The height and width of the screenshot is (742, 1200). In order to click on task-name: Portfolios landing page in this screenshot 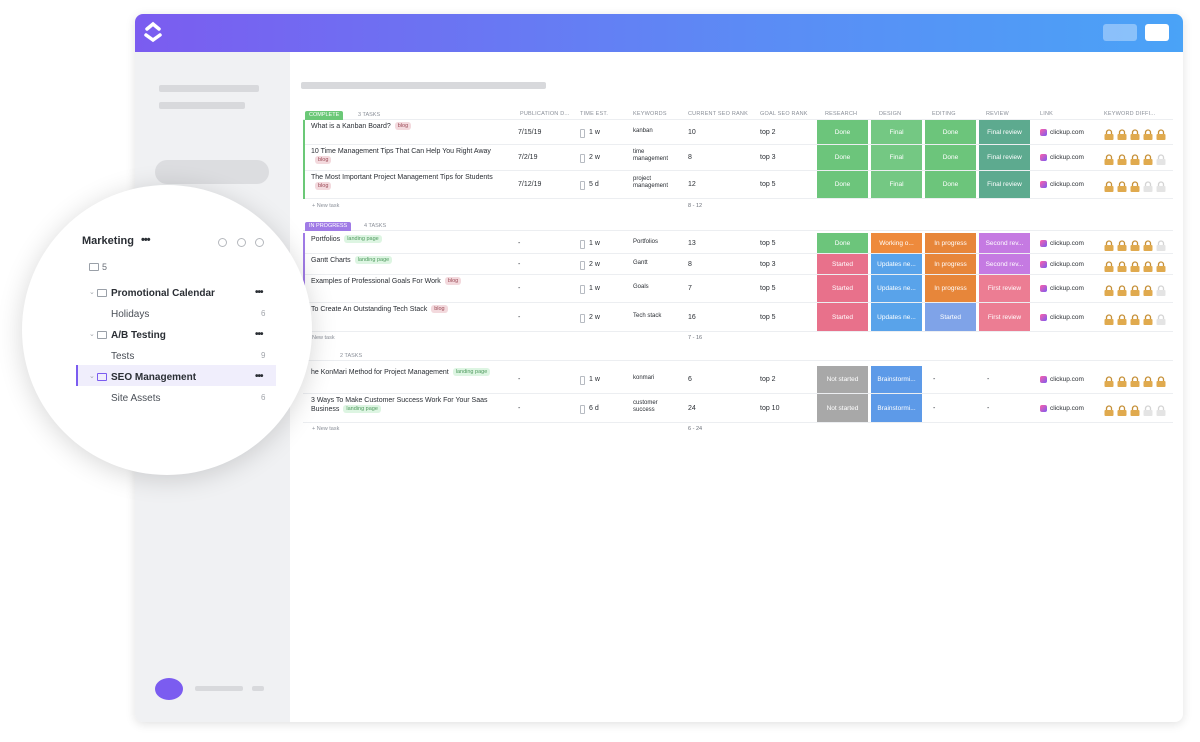, I will do `click(406, 239)`.